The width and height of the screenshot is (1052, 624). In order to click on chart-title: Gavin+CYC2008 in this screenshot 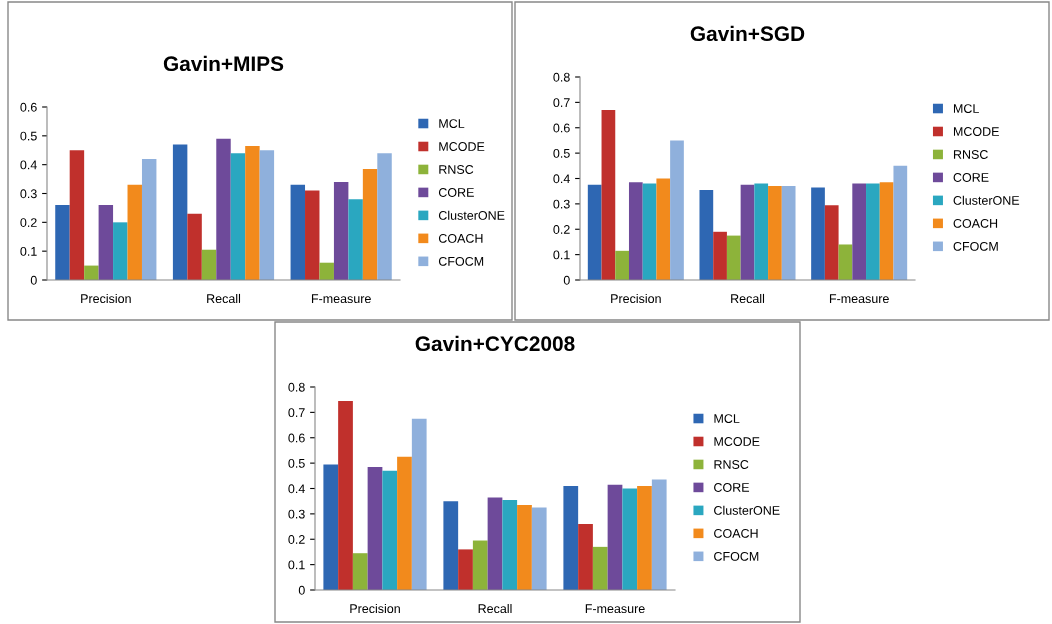, I will do `click(495, 343)`.